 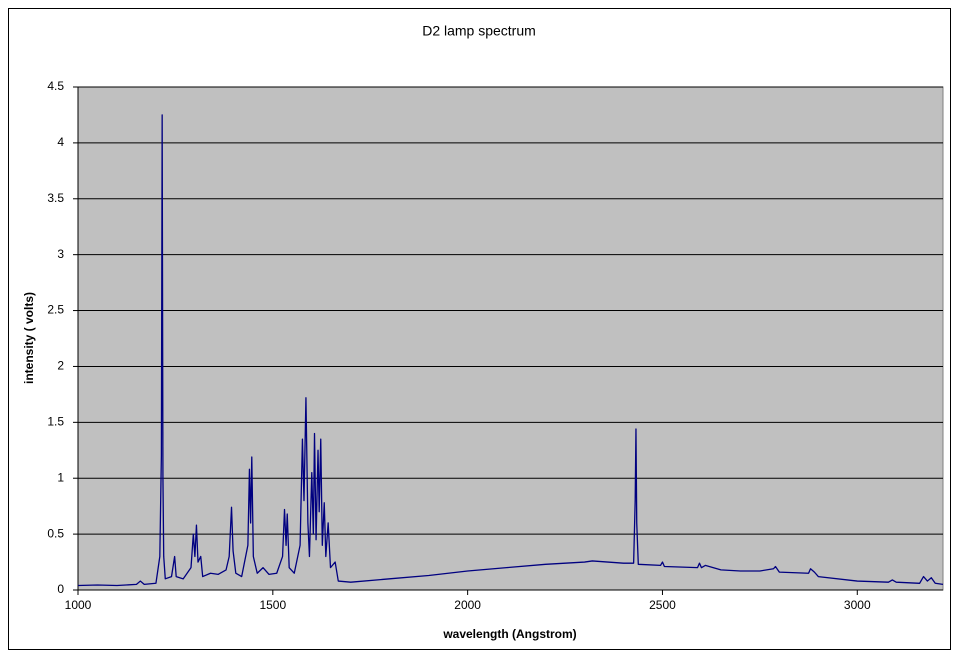 What do you see at coordinates (60, 254) in the screenshot?
I see `y-tick-label: 3` at bounding box center [60, 254].